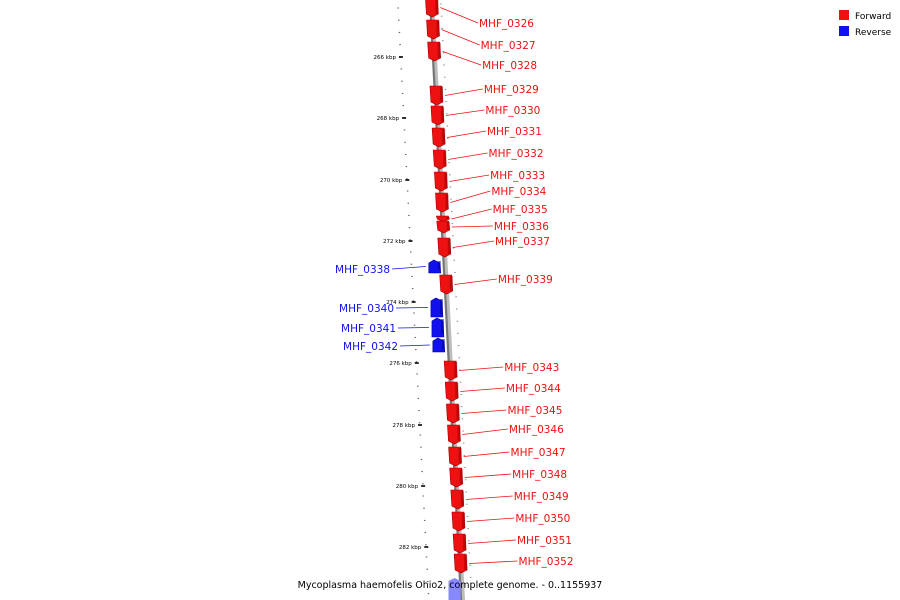  I want to click on gene-label: MHF_0330, so click(512, 111).